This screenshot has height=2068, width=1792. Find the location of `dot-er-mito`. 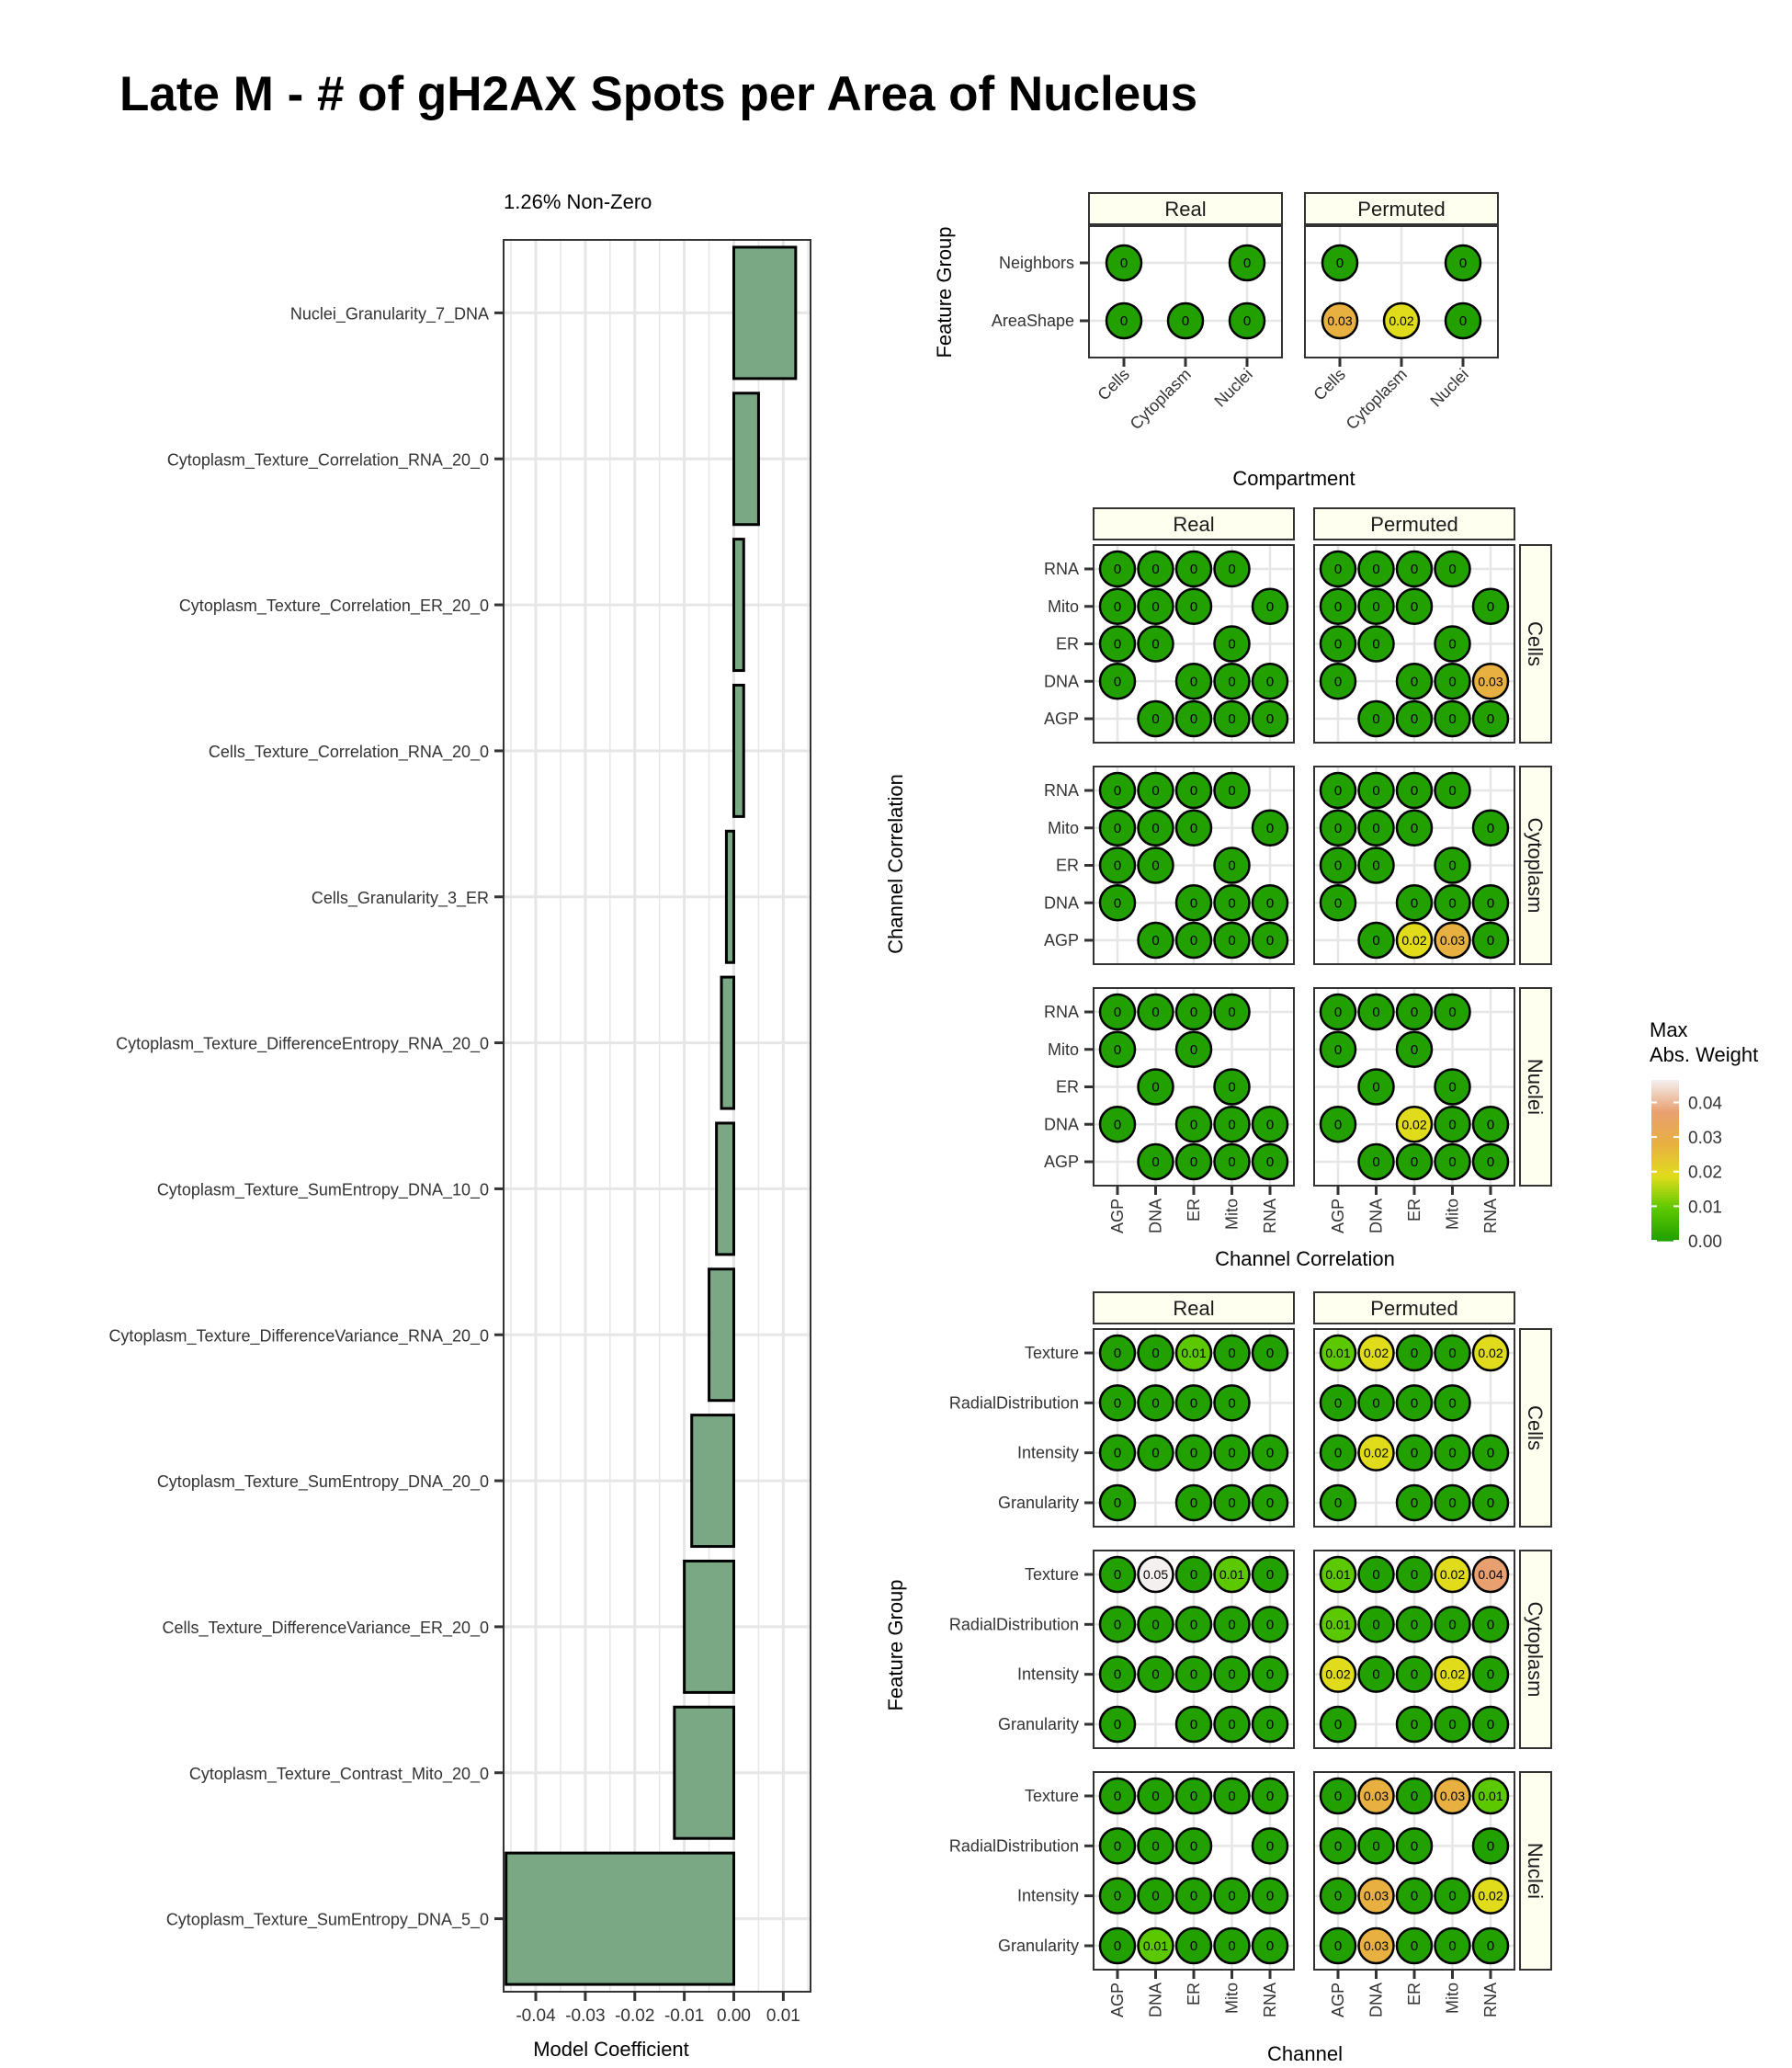

dot-er-mito is located at coordinates (1414, 606).